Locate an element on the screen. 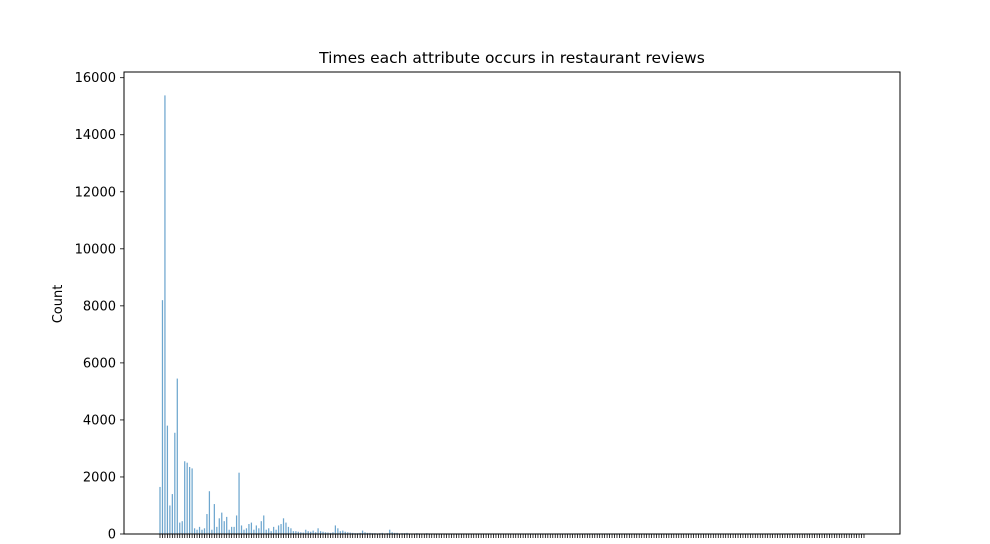 Image resolution: width=990 pixels, height=544 pixels. y-tick-label: 10000 is located at coordinates (95, 249).